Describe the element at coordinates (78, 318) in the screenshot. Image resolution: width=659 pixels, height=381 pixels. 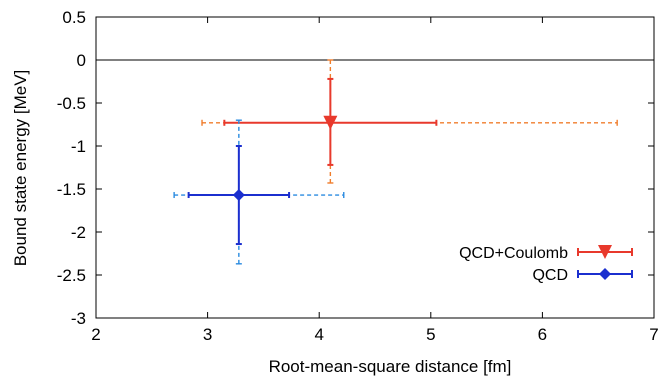
I see `y-tick-label: -3` at that location.